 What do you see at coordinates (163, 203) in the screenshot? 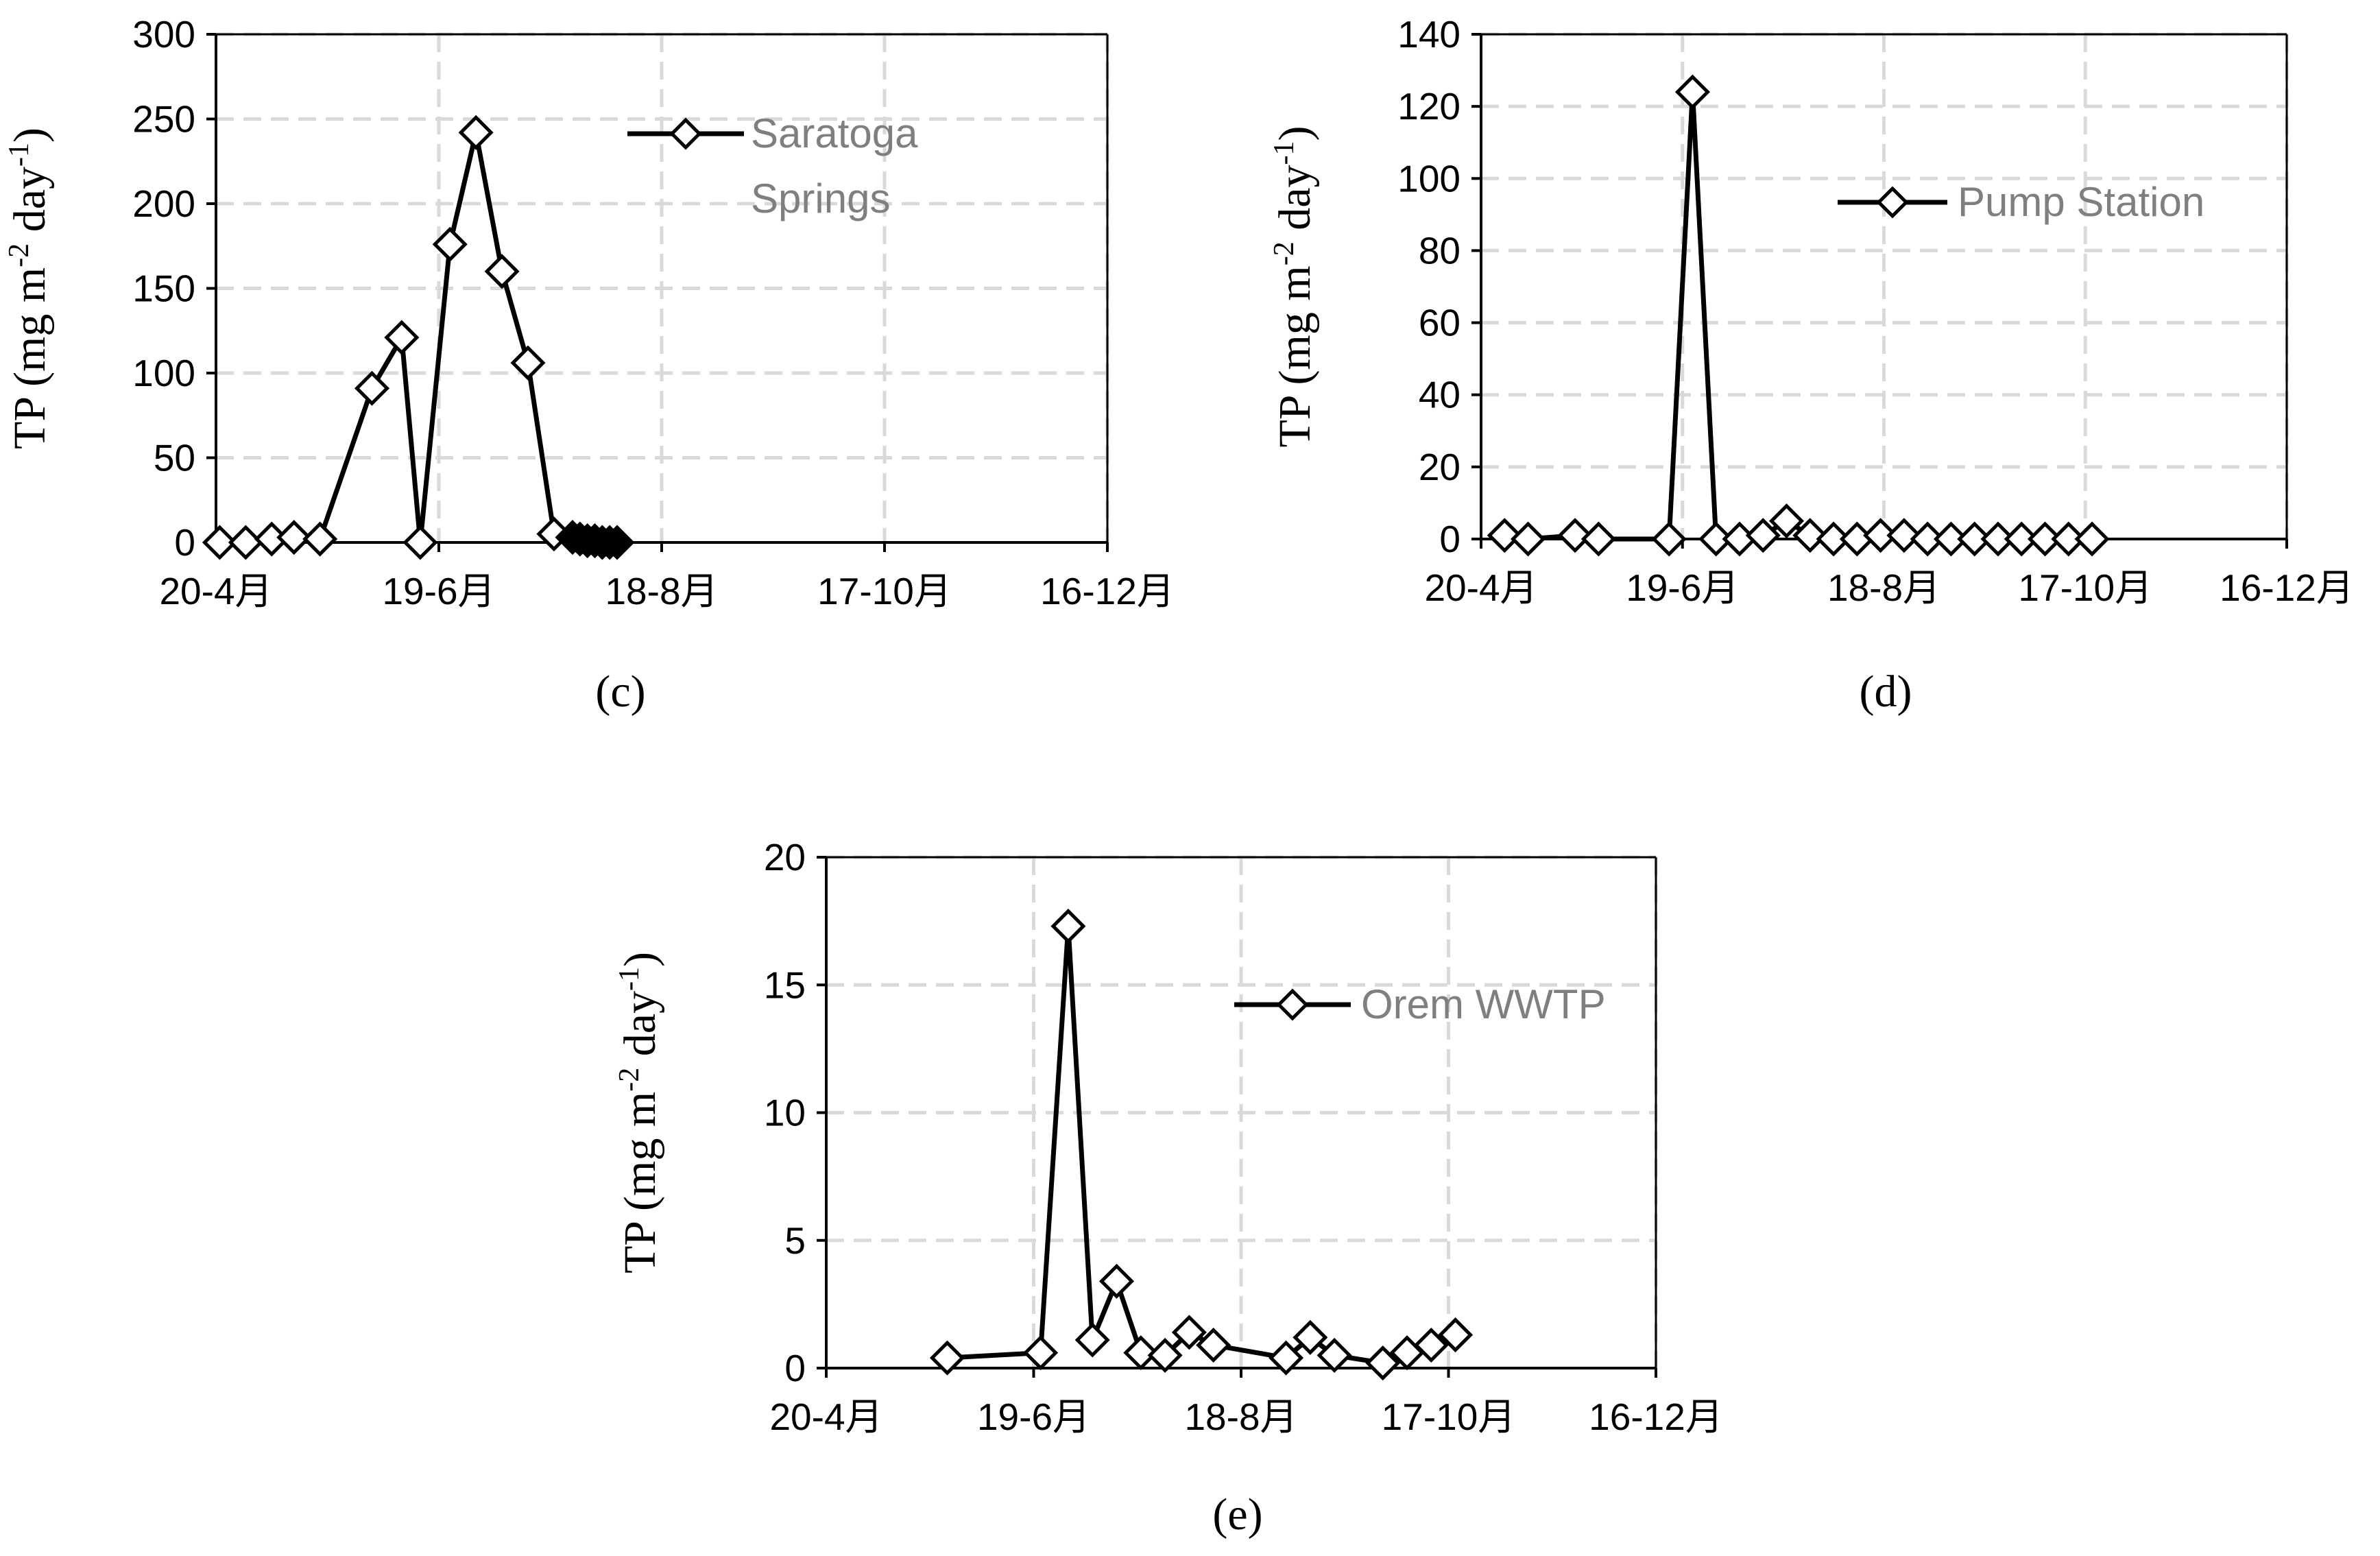
I see `y-tick-label: 200` at bounding box center [163, 203].